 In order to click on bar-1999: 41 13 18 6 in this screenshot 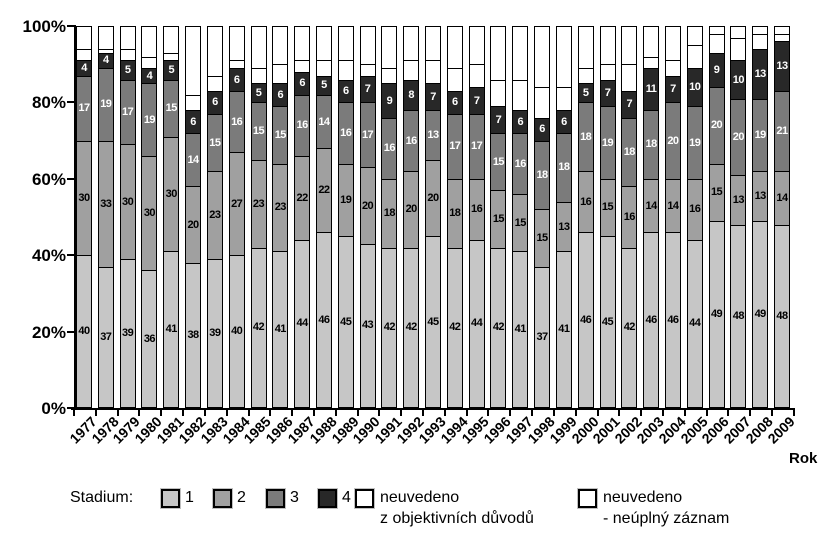, I will do `click(563, 217)`.